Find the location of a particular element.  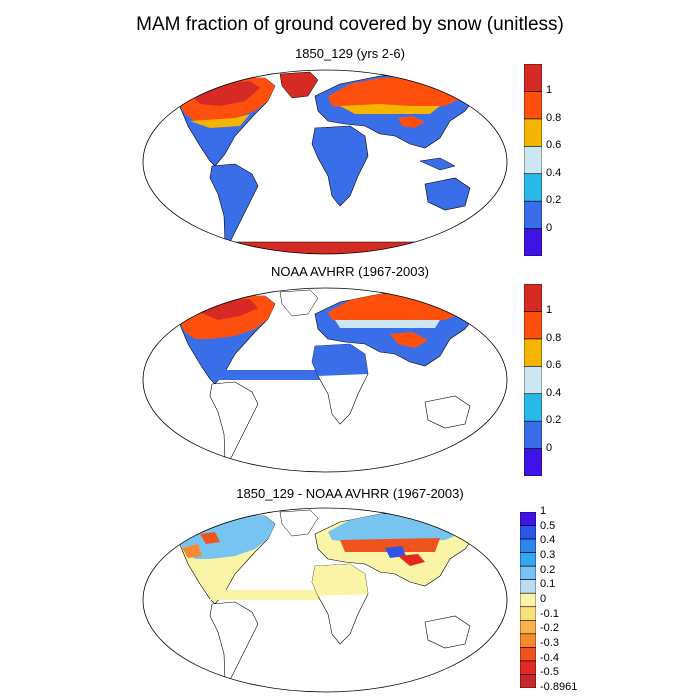

panel-title: 1850_129 - NOAA AVHRR (1967-2003) is located at coordinates (350, 493).